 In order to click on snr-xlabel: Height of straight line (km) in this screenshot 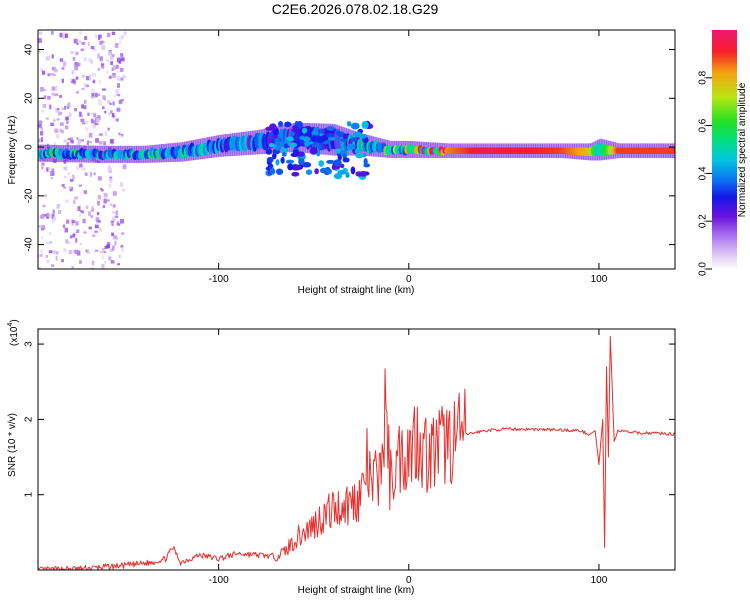, I will do `click(356, 590)`.